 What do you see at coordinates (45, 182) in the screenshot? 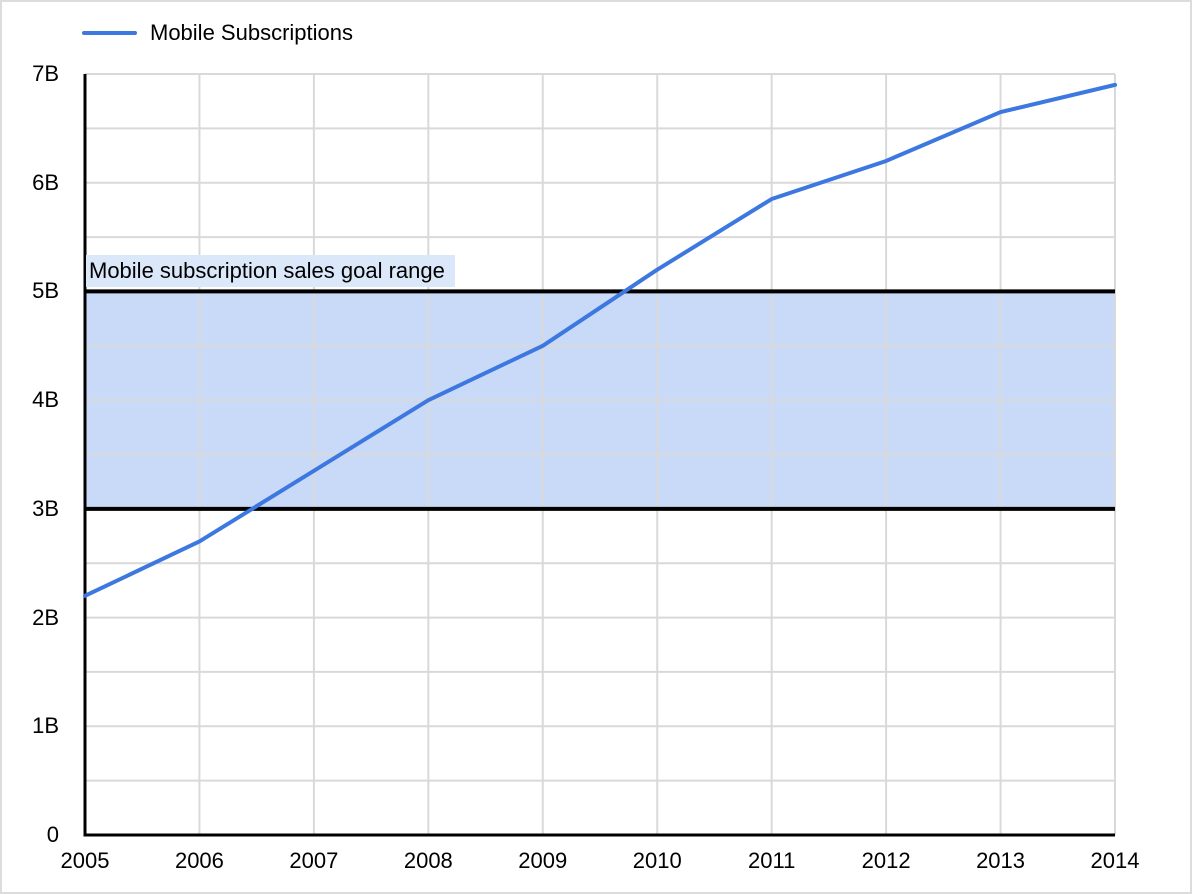
I see `y-tick-label: 6B` at bounding box center [45, 182].